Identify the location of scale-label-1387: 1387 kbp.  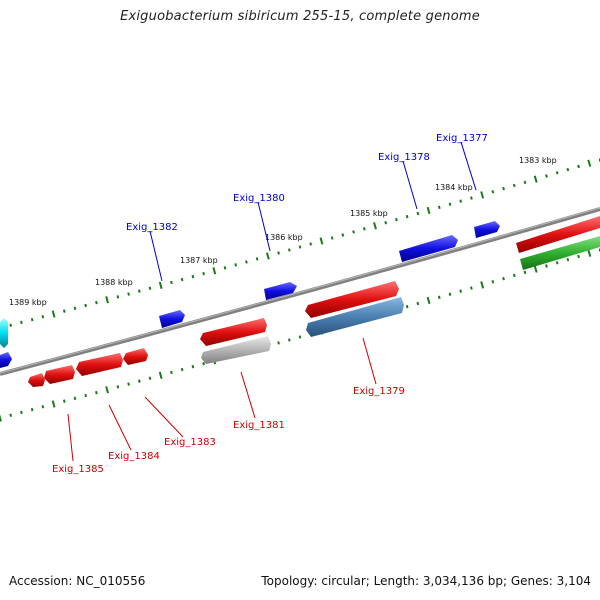
(199, 260).